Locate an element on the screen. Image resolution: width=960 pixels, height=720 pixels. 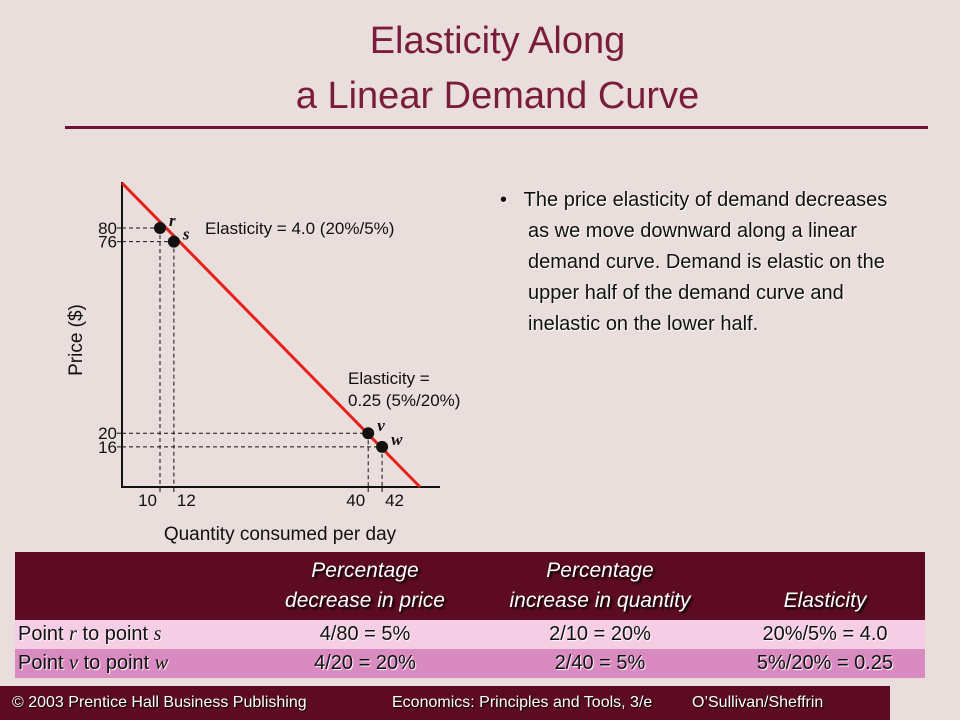
x-tick-label: 10 is located at coordinates (147, 500).